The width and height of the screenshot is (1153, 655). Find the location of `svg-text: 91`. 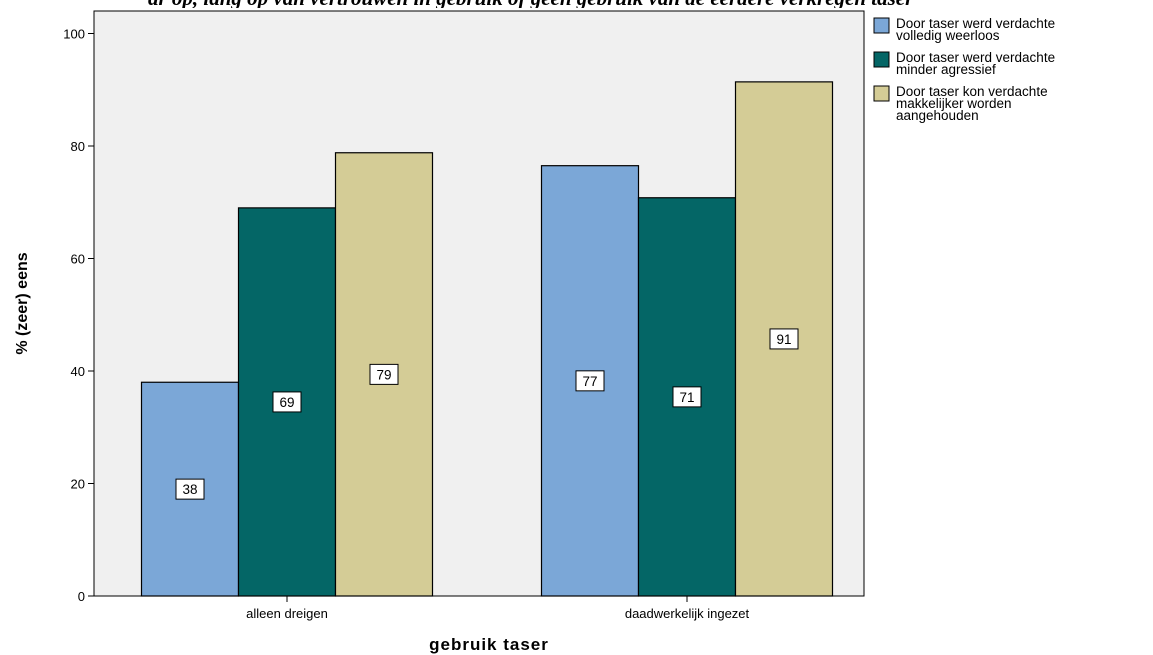

svg-text: 91 is located at coordinates (783, 339).